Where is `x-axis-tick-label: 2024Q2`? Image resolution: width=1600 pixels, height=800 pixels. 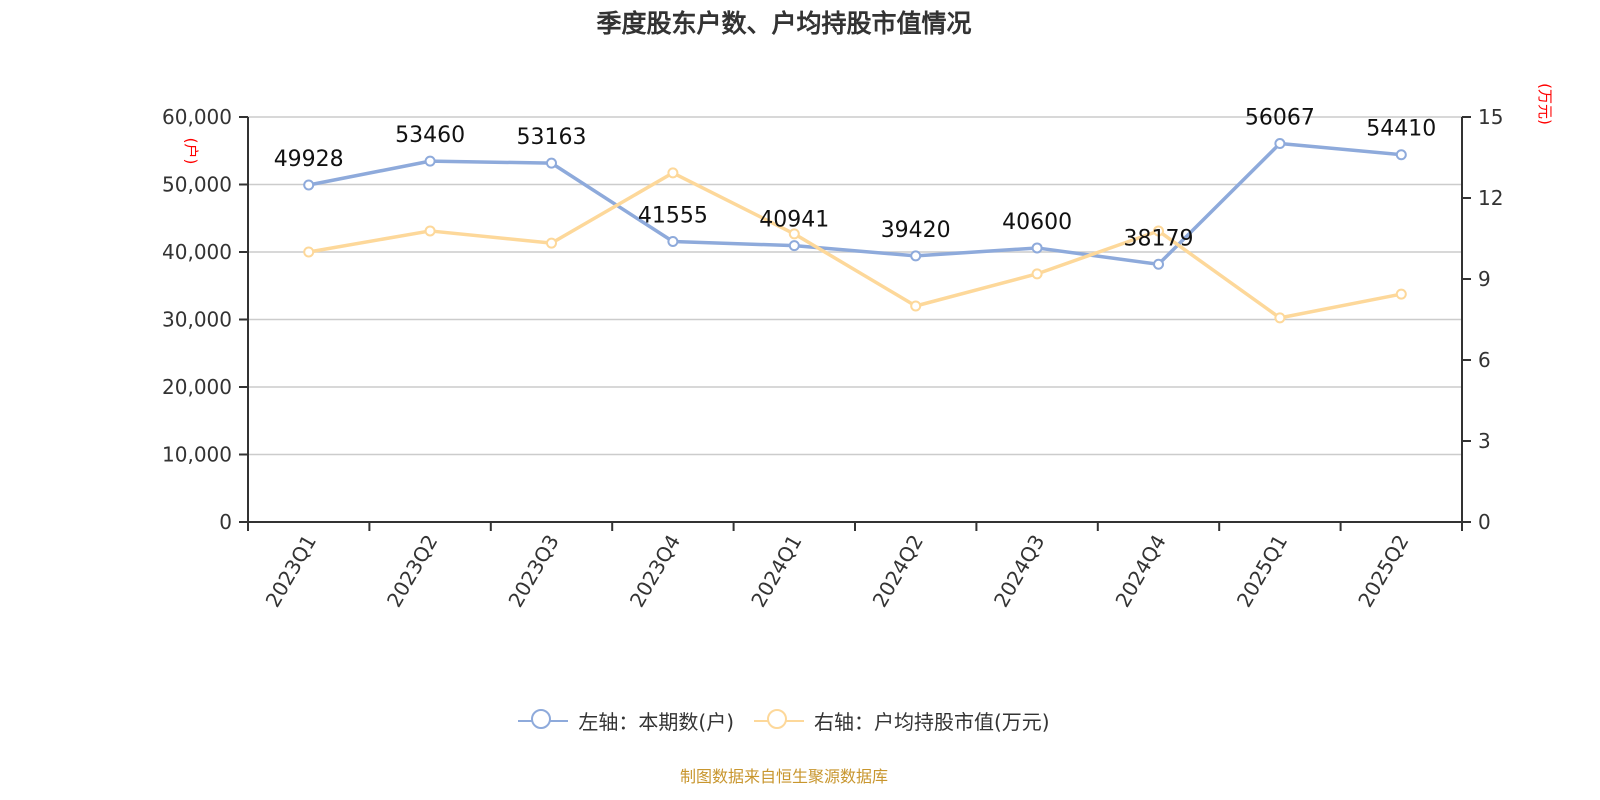
x-axis-tick-label: 2024Q2 is located at coordinates (898, 571).